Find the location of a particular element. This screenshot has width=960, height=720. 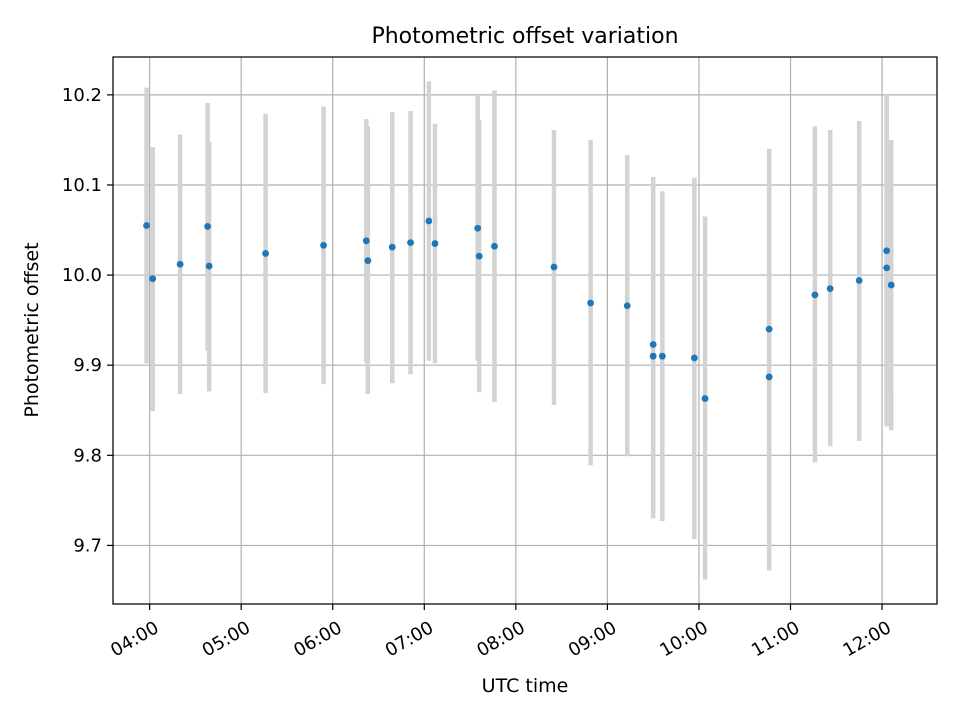

y-tick-label: 9.9 is located at coordinates (87, 365).